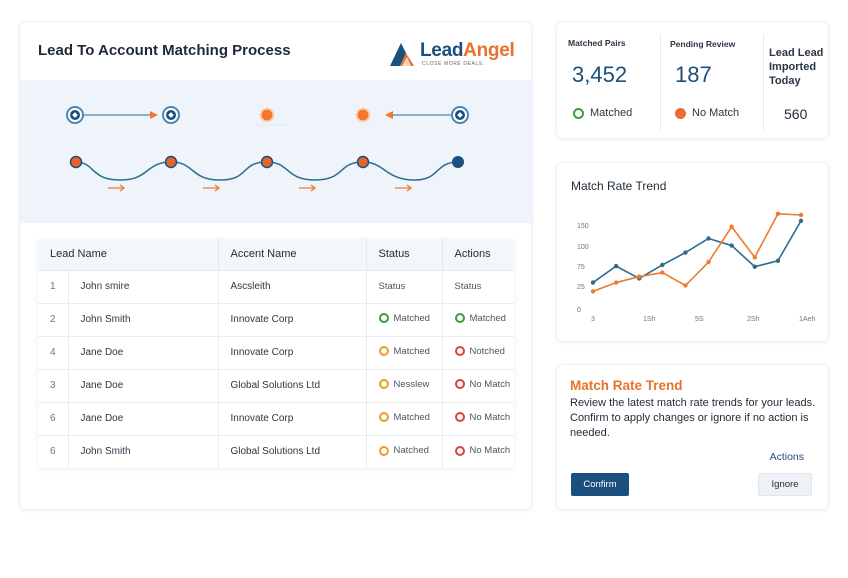 The height and width of the screenshot is (578, 848). What do you see at coordinates (611, 113) in the screenshot?
I see `kpi-legend-label: Matched` at bounding box center [611, 113].